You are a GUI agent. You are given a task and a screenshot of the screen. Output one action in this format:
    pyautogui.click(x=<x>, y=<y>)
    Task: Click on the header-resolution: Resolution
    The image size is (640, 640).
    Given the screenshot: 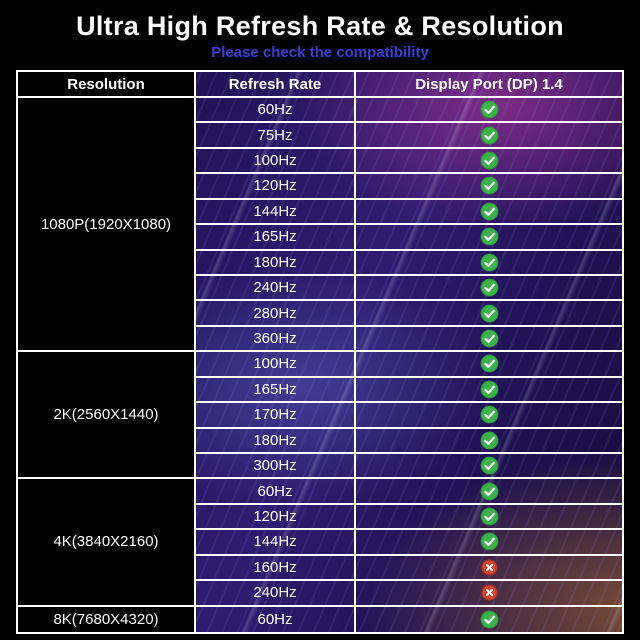 What is the action you would take?
    pyautogui.click(x=107, y=85)
    